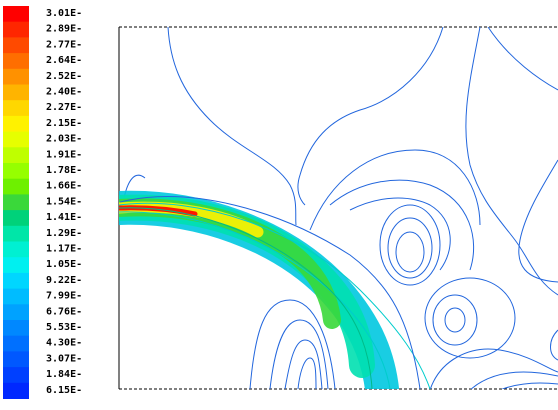 This screenshot has width=558, height=410. What do you see at coordinates (64, 201) in the screenshot?
I see `colorbar-tick-label: 1.54E-` at bounding box center [64, 201].